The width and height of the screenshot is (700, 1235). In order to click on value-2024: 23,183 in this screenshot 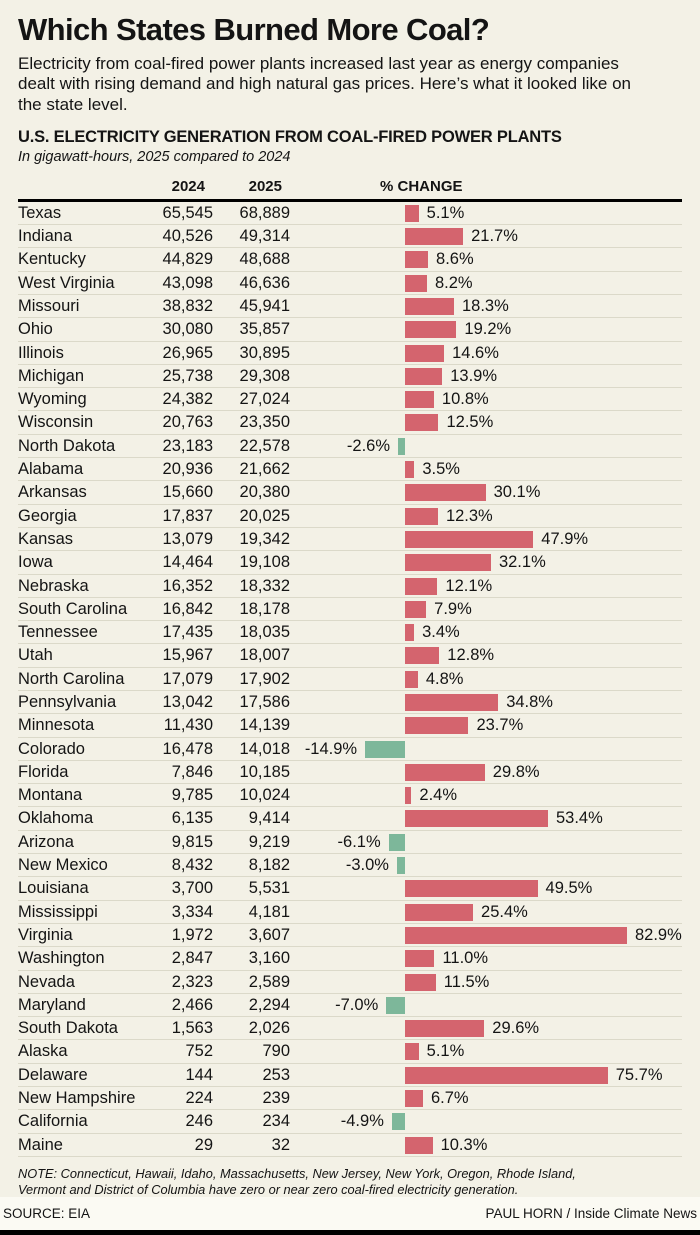, I will do `click(187, 445)`.